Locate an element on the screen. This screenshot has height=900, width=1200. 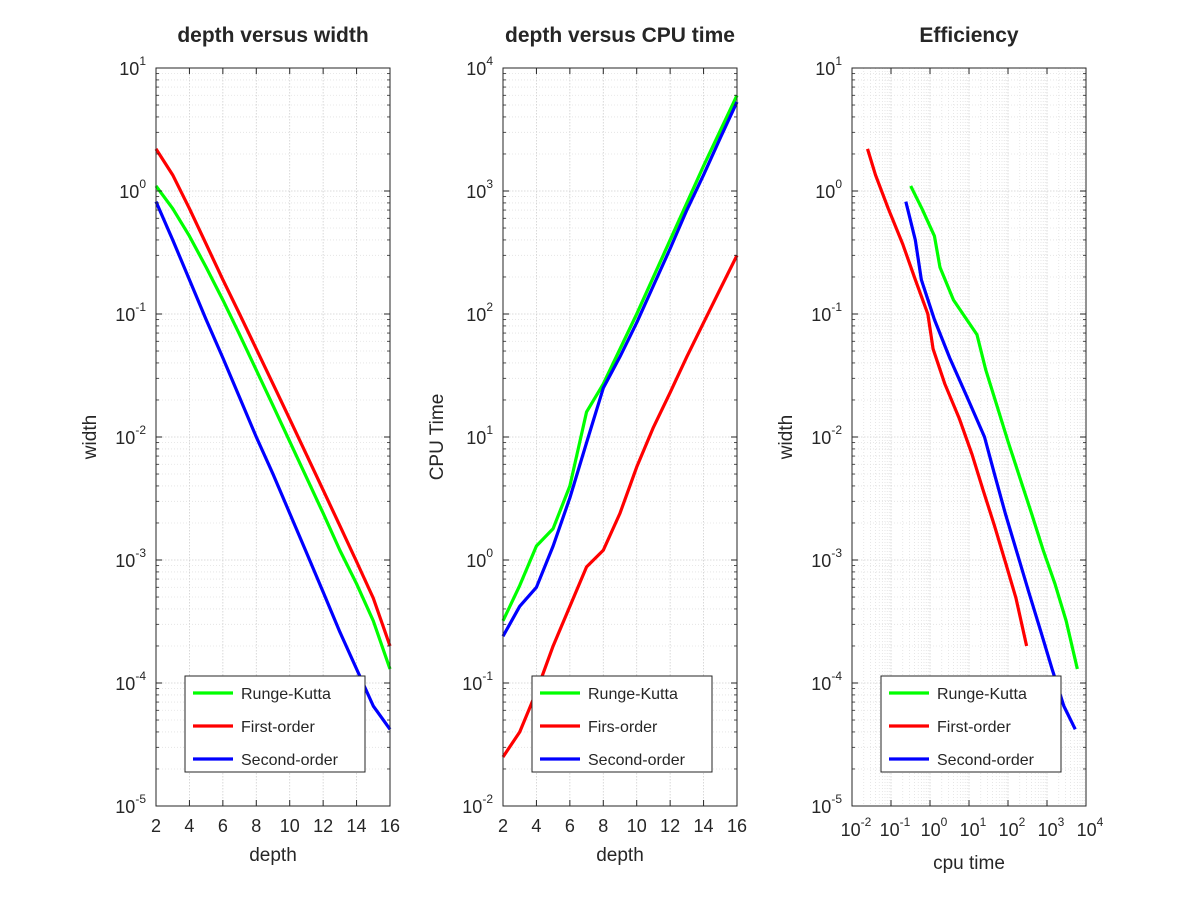
panel-1-series is located at coordinates (273, 439).